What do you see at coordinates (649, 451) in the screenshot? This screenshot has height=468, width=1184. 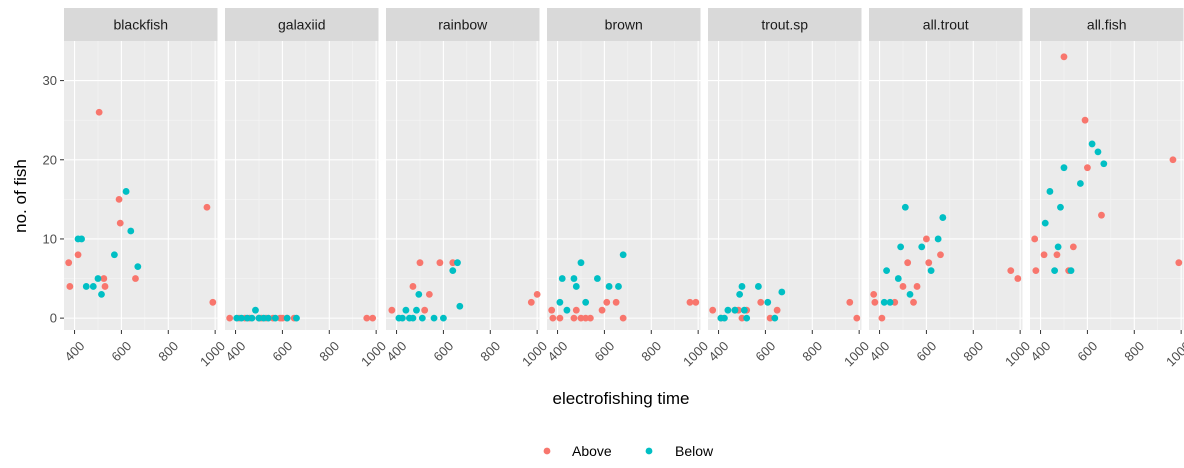 I see `legend-key-below` at bounding box center [649, 451].